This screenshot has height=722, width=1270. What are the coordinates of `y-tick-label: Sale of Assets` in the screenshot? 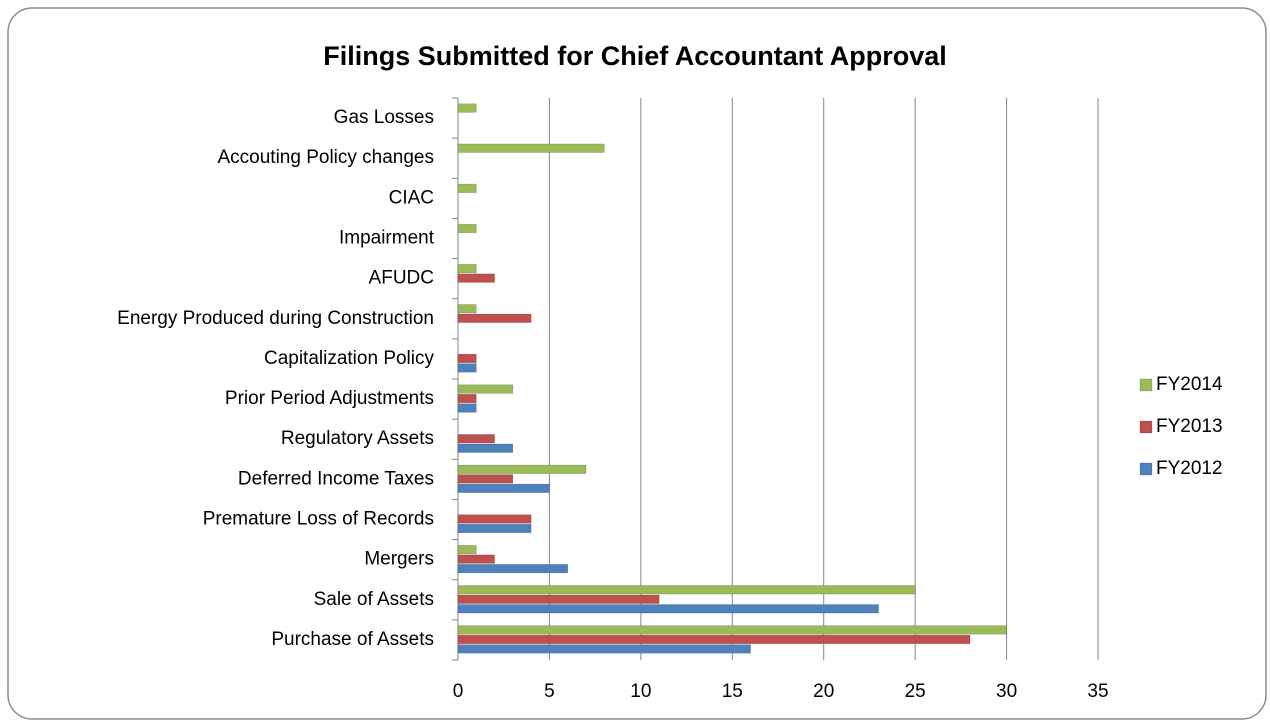 It's located at (374, 599).